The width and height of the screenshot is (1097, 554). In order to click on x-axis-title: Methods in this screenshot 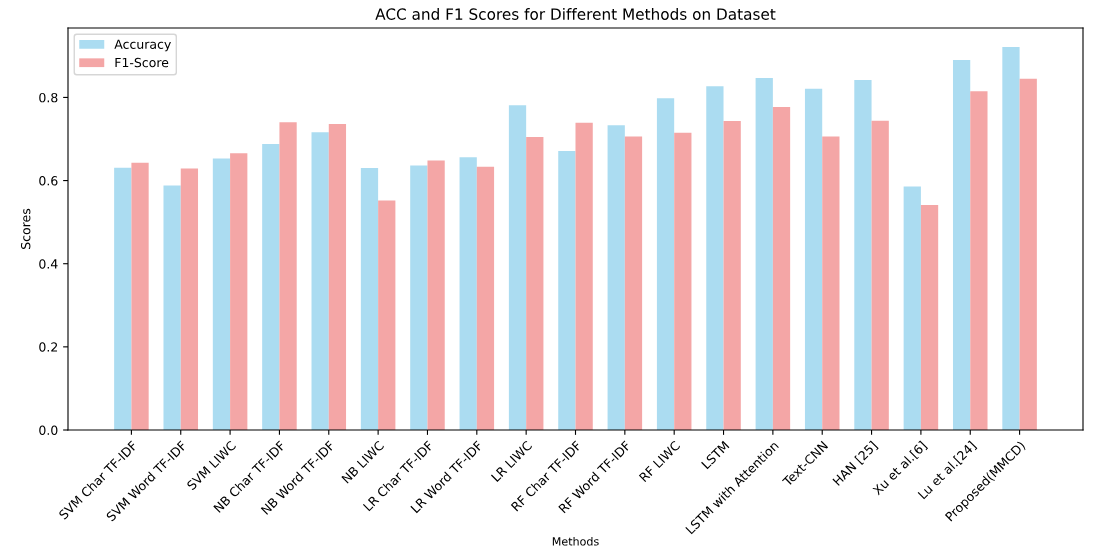, I will do `click(575, 541)`.